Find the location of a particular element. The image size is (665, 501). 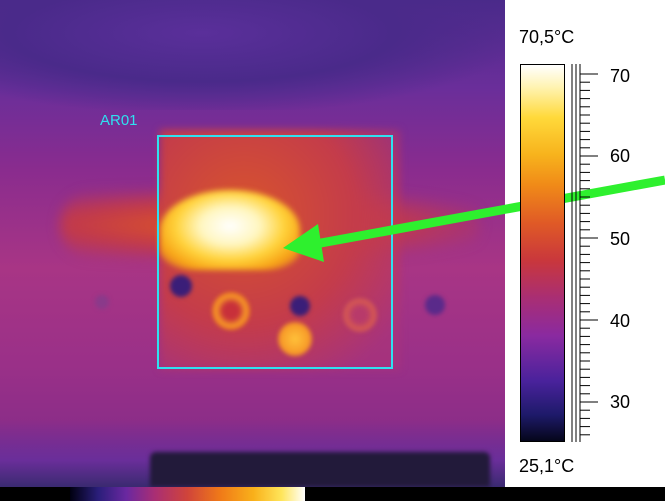

measurement-area-label: AR01 is located at coordinates (119, 120).